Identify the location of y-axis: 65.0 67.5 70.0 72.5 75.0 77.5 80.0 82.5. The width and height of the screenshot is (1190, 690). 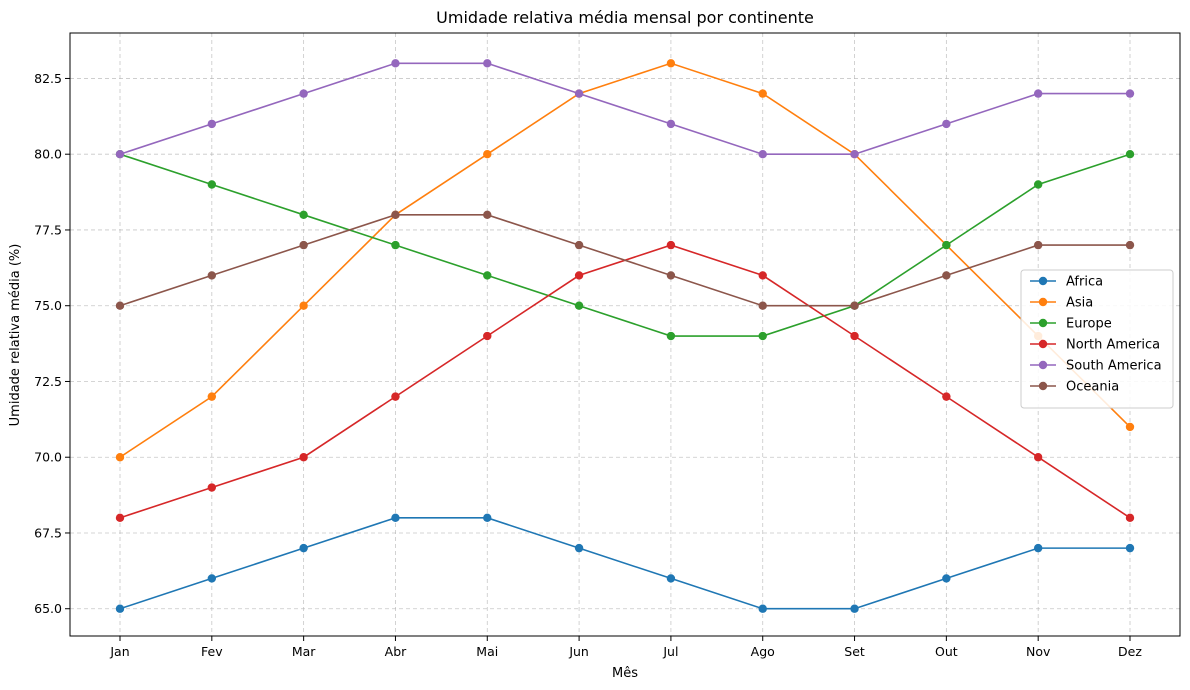
(52, 343).